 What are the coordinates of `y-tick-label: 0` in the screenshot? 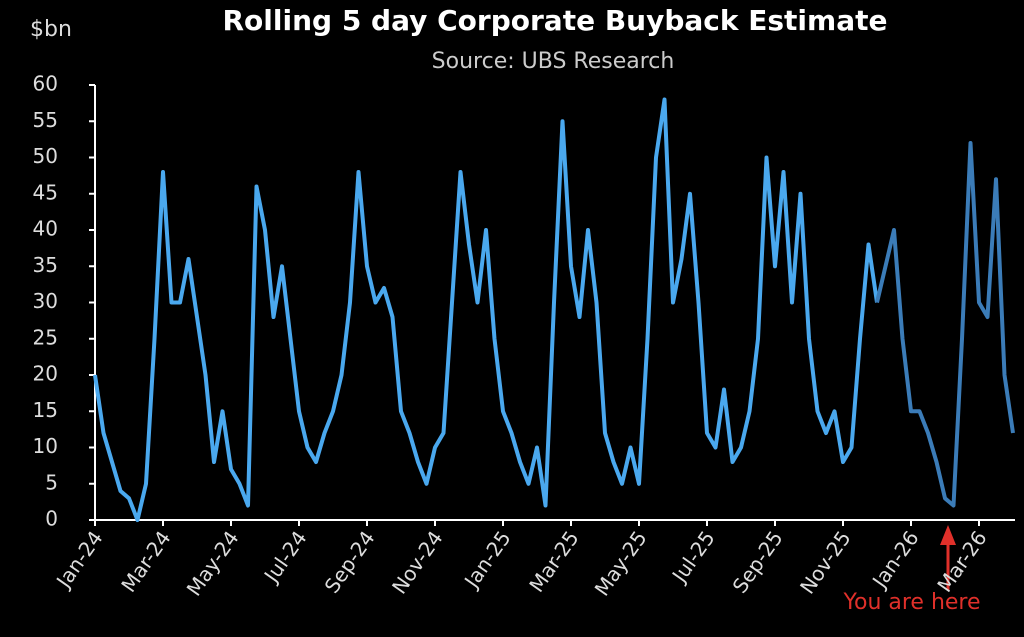 It's located at (51, 519).